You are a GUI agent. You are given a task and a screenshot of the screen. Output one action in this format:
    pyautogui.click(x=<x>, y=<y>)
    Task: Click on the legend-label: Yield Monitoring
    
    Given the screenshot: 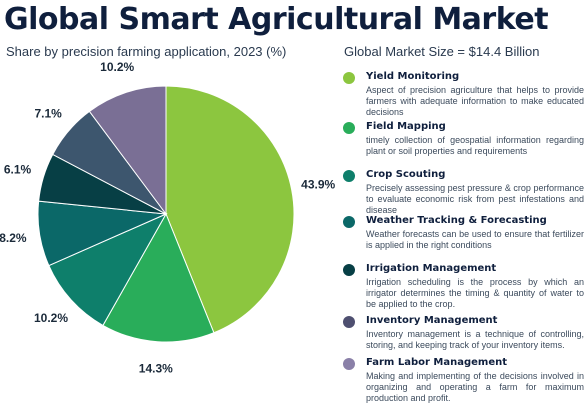 What is the action you would take?
    pyautogui.click(x=413, y=76)
    